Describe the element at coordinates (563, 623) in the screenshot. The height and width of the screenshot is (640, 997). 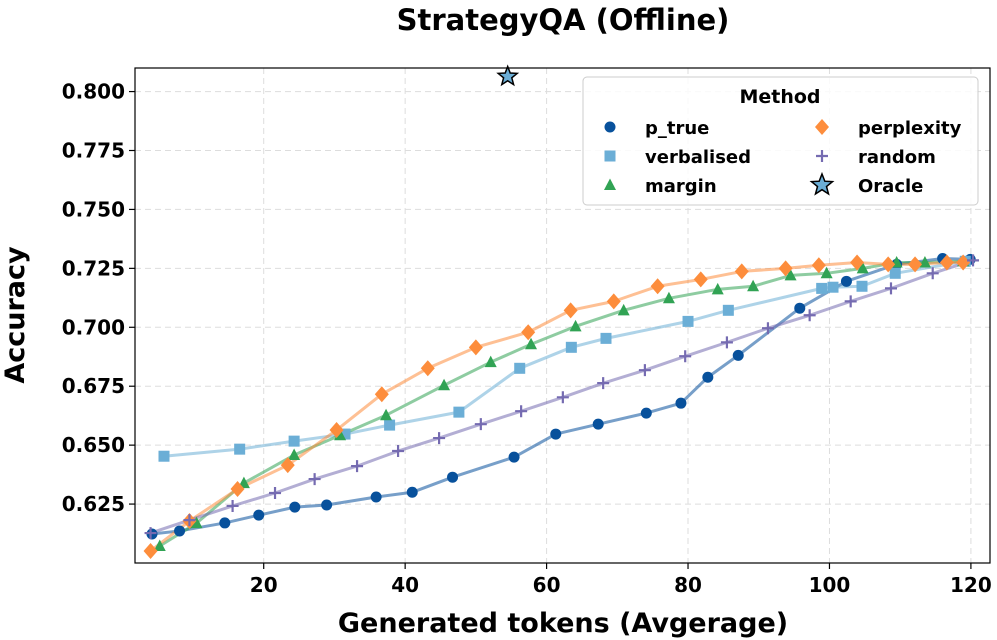
I see `x-axis-label: Generated tokens (Avgerage)` at that location.